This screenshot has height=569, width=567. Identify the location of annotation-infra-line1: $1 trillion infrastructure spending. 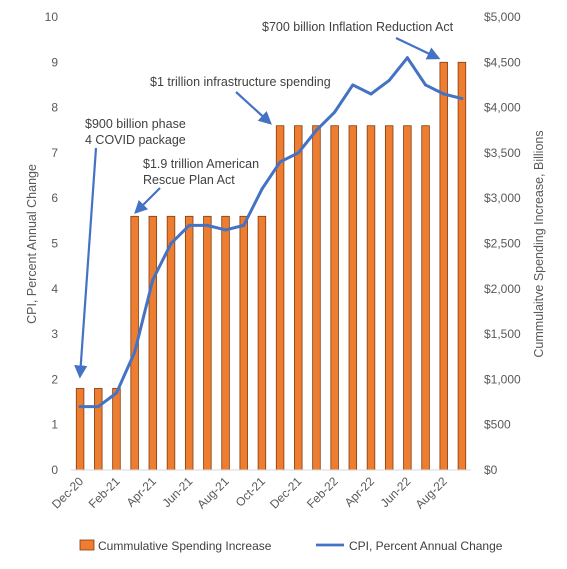
(240, 82).